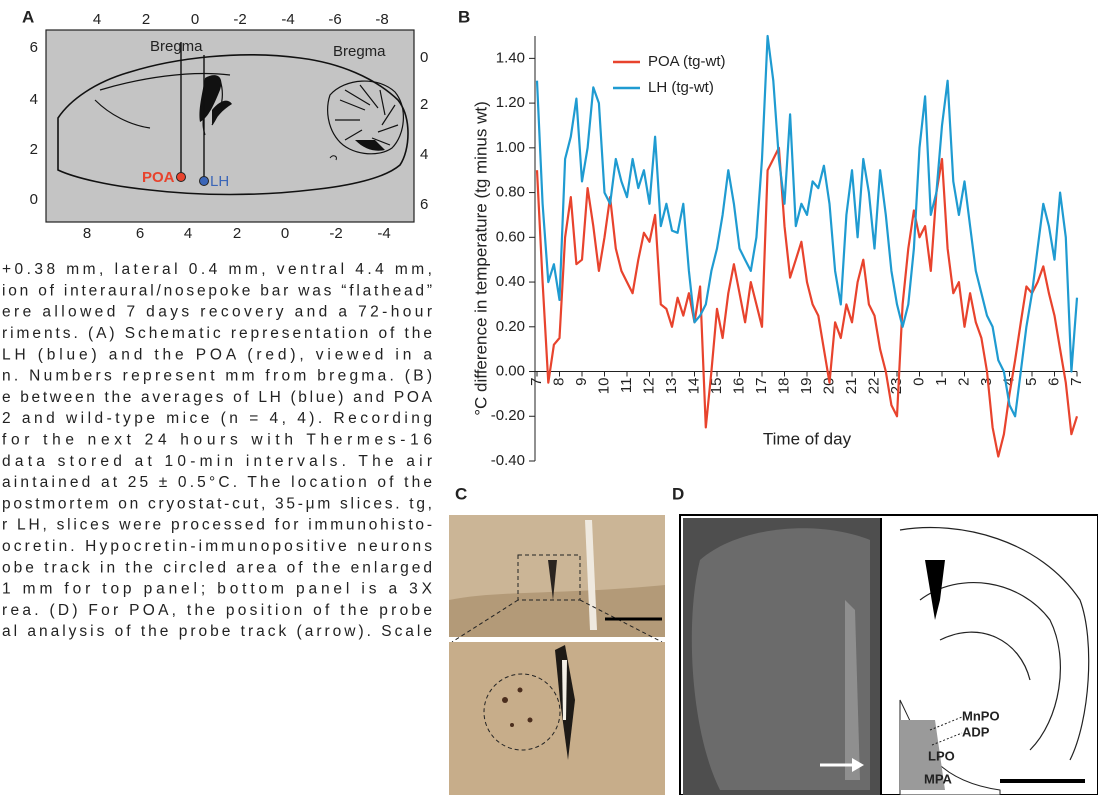  I want to click on x-tick-label: 5, so click(1031, 382).